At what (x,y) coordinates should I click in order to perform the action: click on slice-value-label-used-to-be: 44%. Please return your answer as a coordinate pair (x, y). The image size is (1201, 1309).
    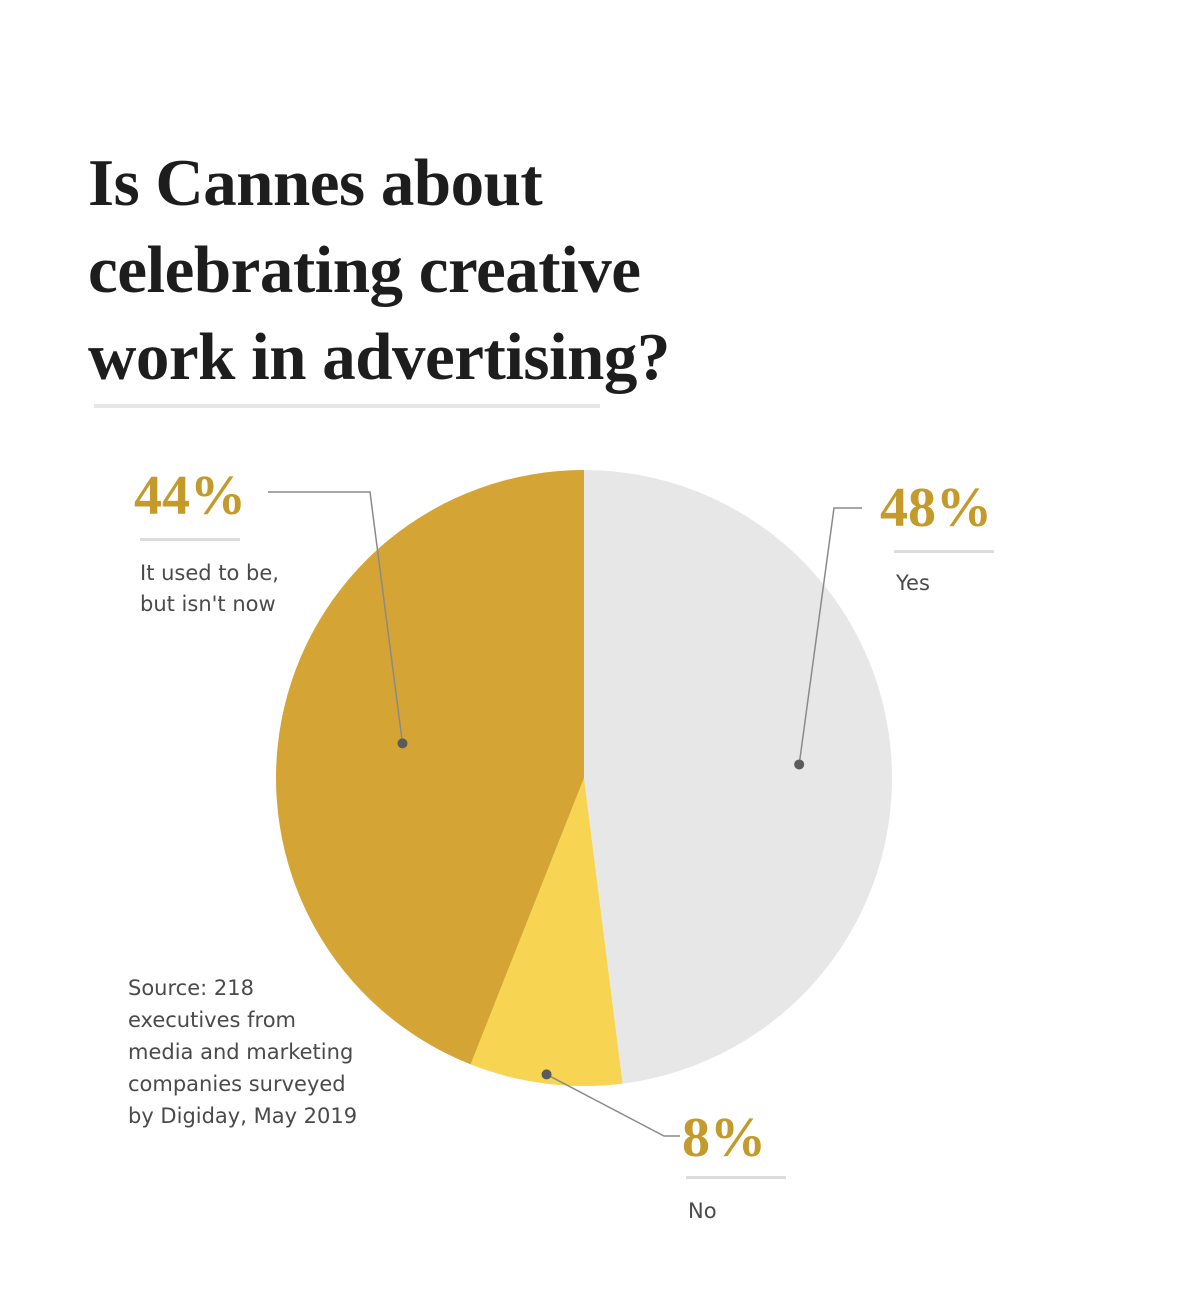
    Looking at the image, I should click on (190, 496).